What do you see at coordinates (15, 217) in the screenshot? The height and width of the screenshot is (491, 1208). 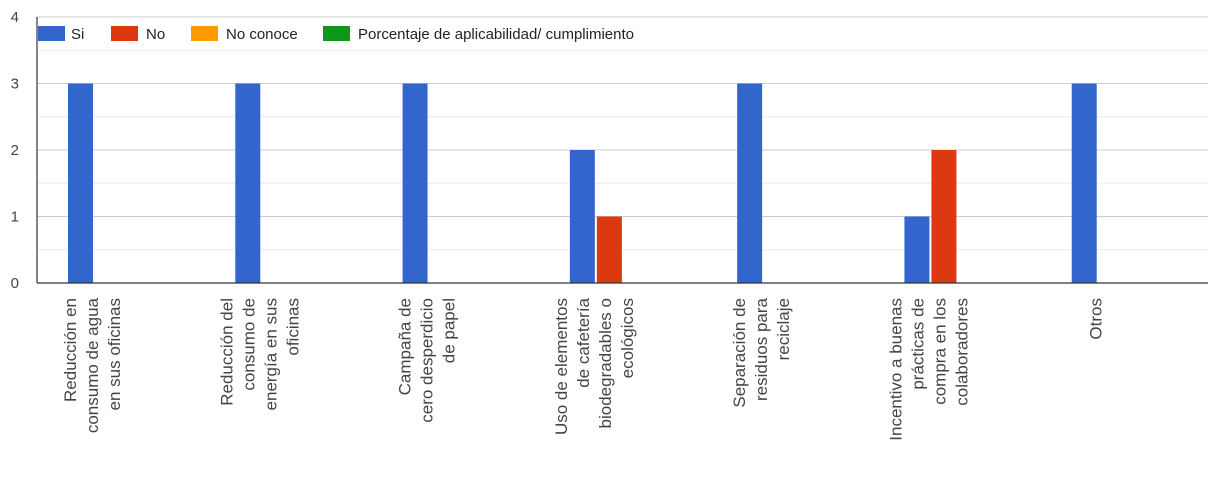 I see `y-tick-label: 1` at bounding box center [15, 217].